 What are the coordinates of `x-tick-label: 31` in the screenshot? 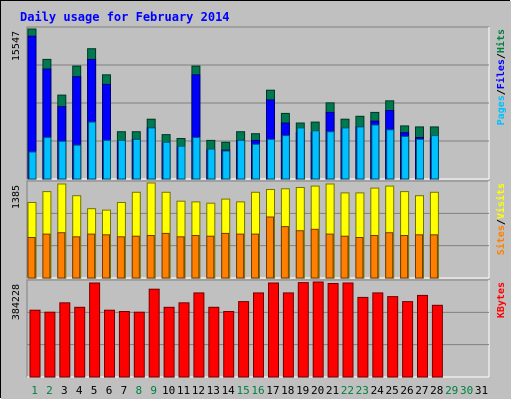 It's located at (481, 390).